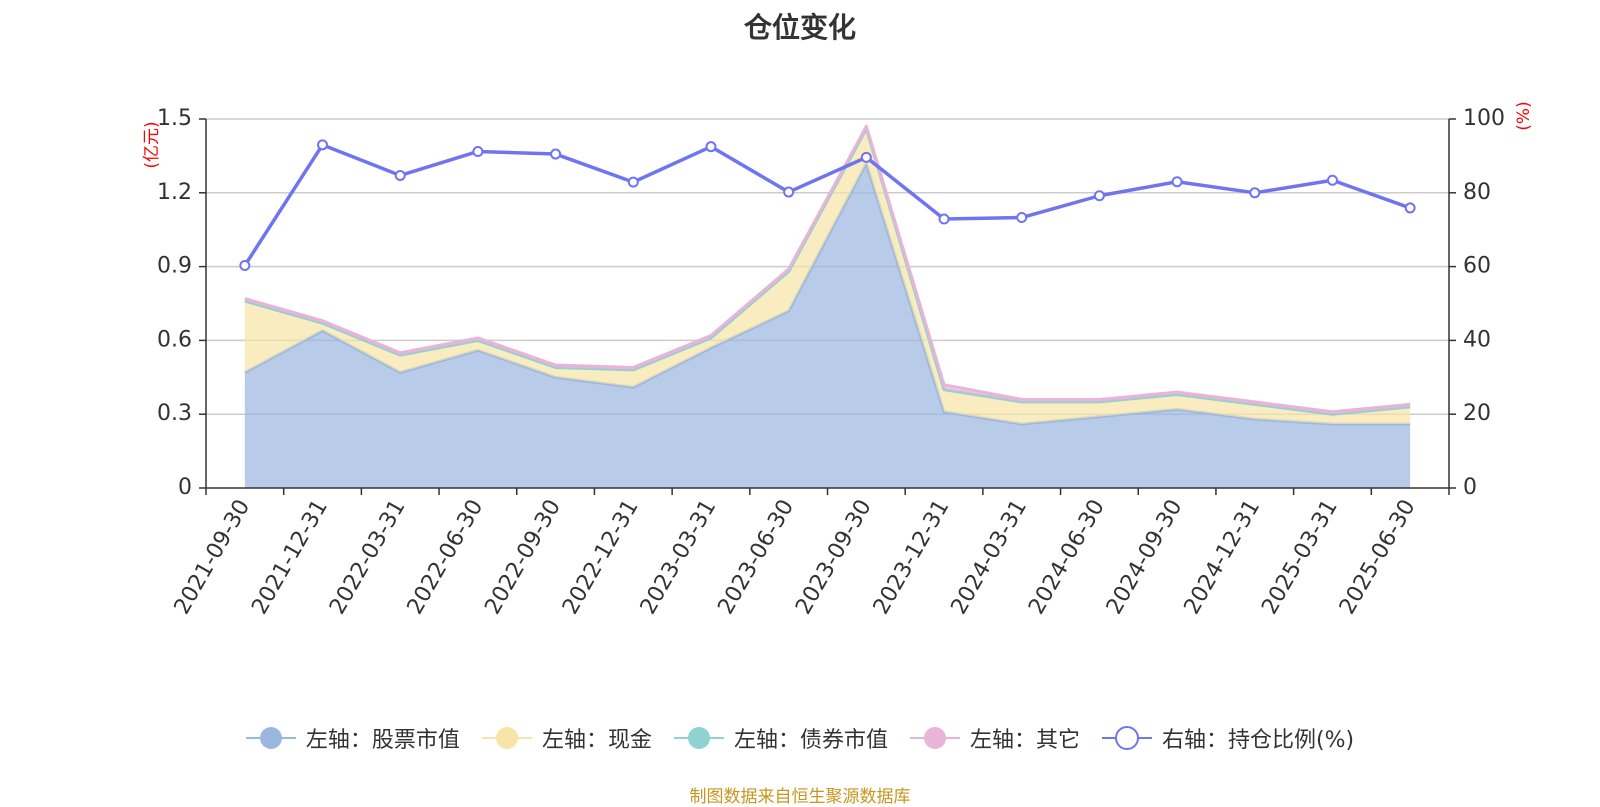 The height and width of the screenshot is (807, 1600). Describe the element at coordinates (1145, 557) in the screenshot. I see `x-tick-label: 2024-09-30` at that location.